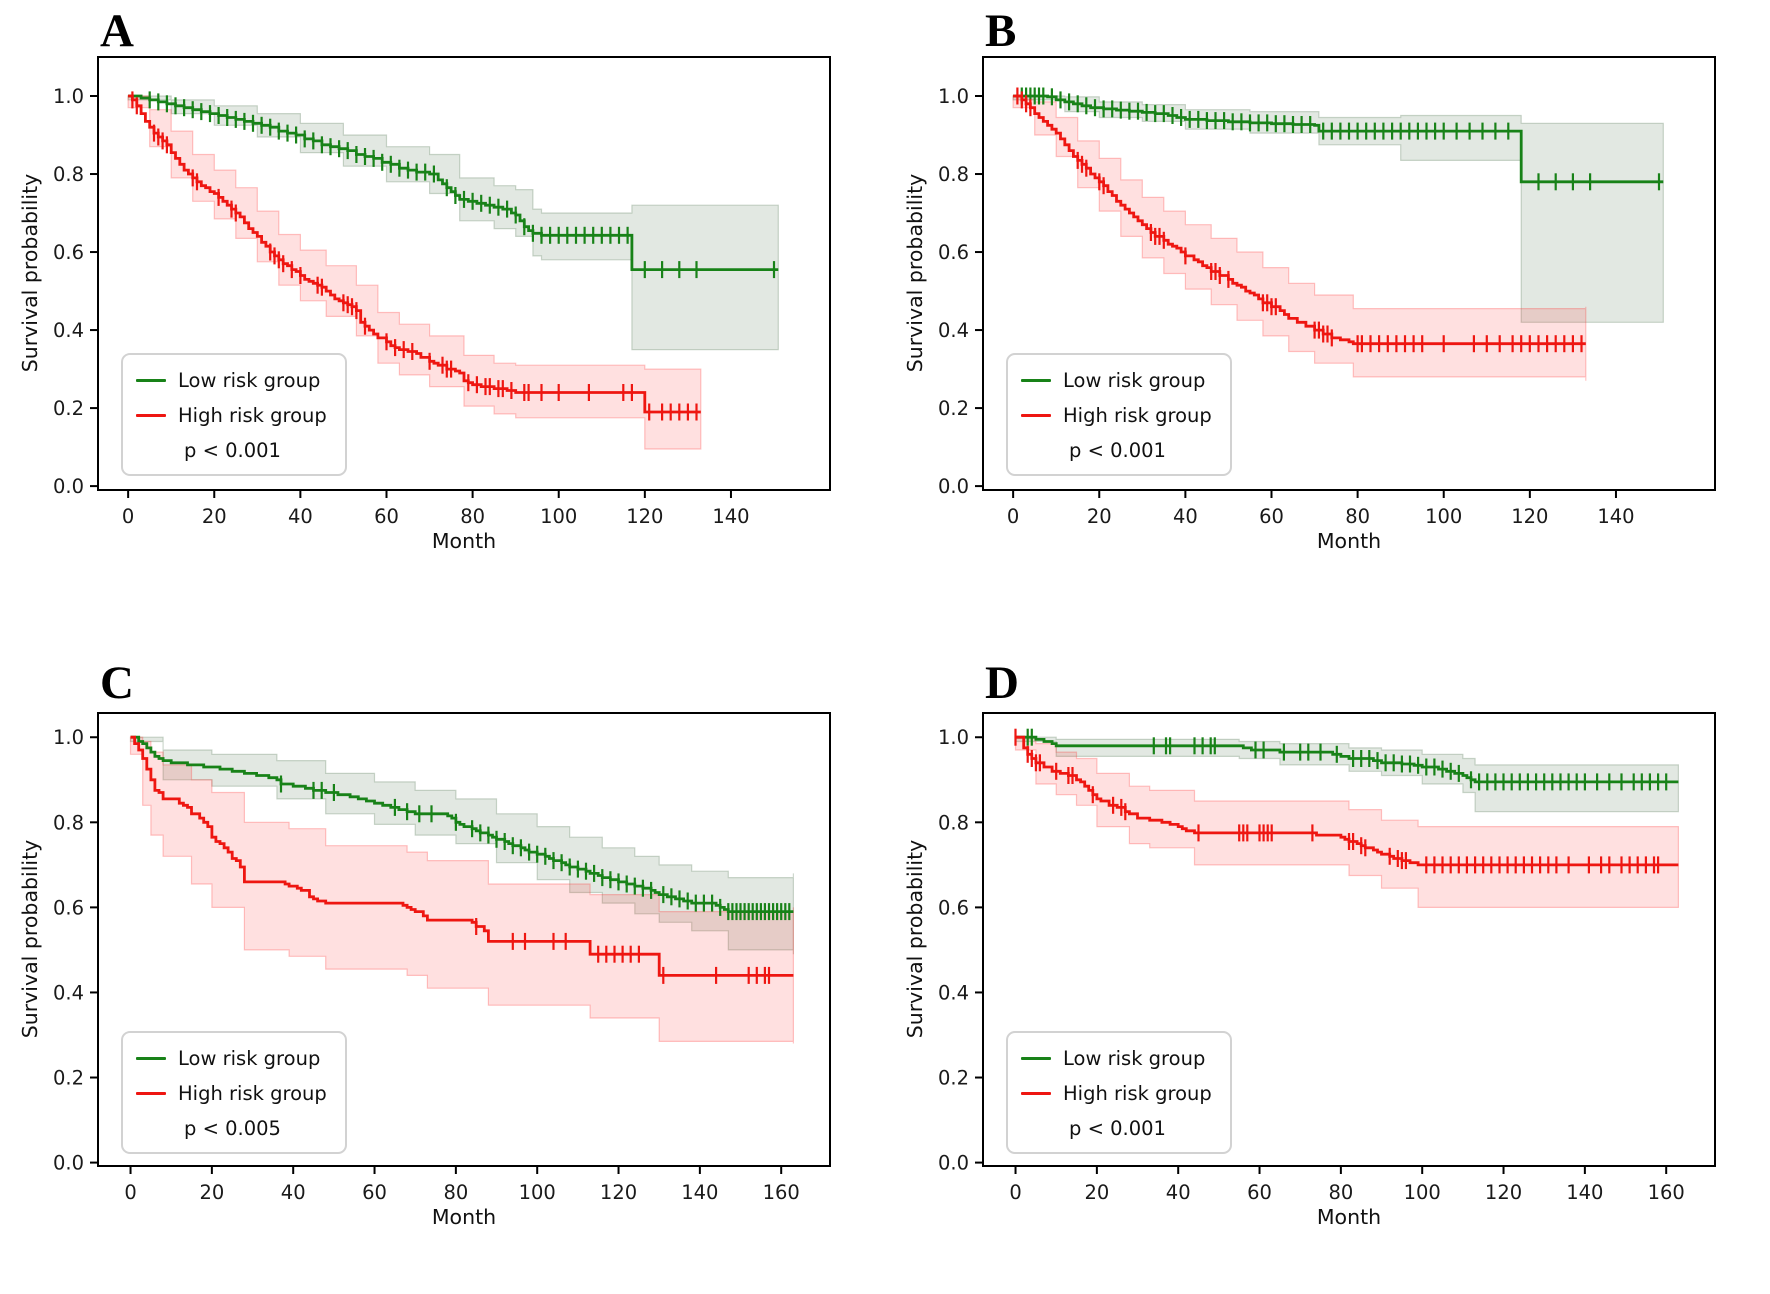 This screenshot has height=1294, width=1770. I want to click on panel-label-c: C, so click(117, 683).